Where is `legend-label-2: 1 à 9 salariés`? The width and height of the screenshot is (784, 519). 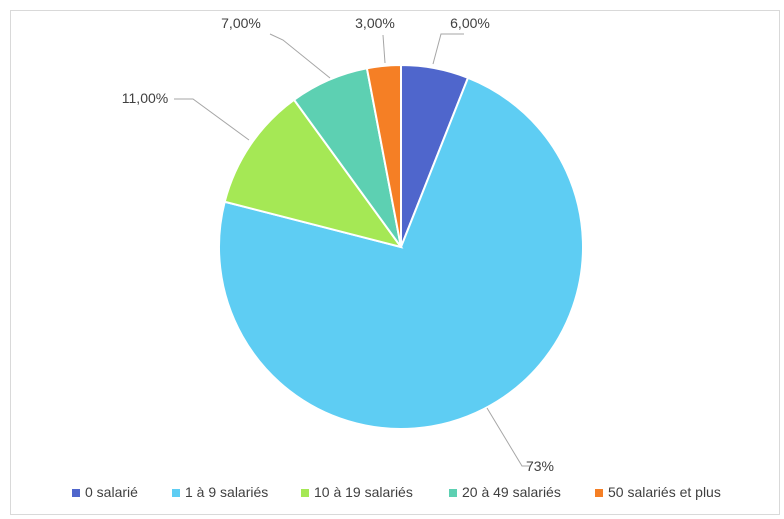
legend-label-2: 1 à 9 salariés is located at coordinates (226, 492).